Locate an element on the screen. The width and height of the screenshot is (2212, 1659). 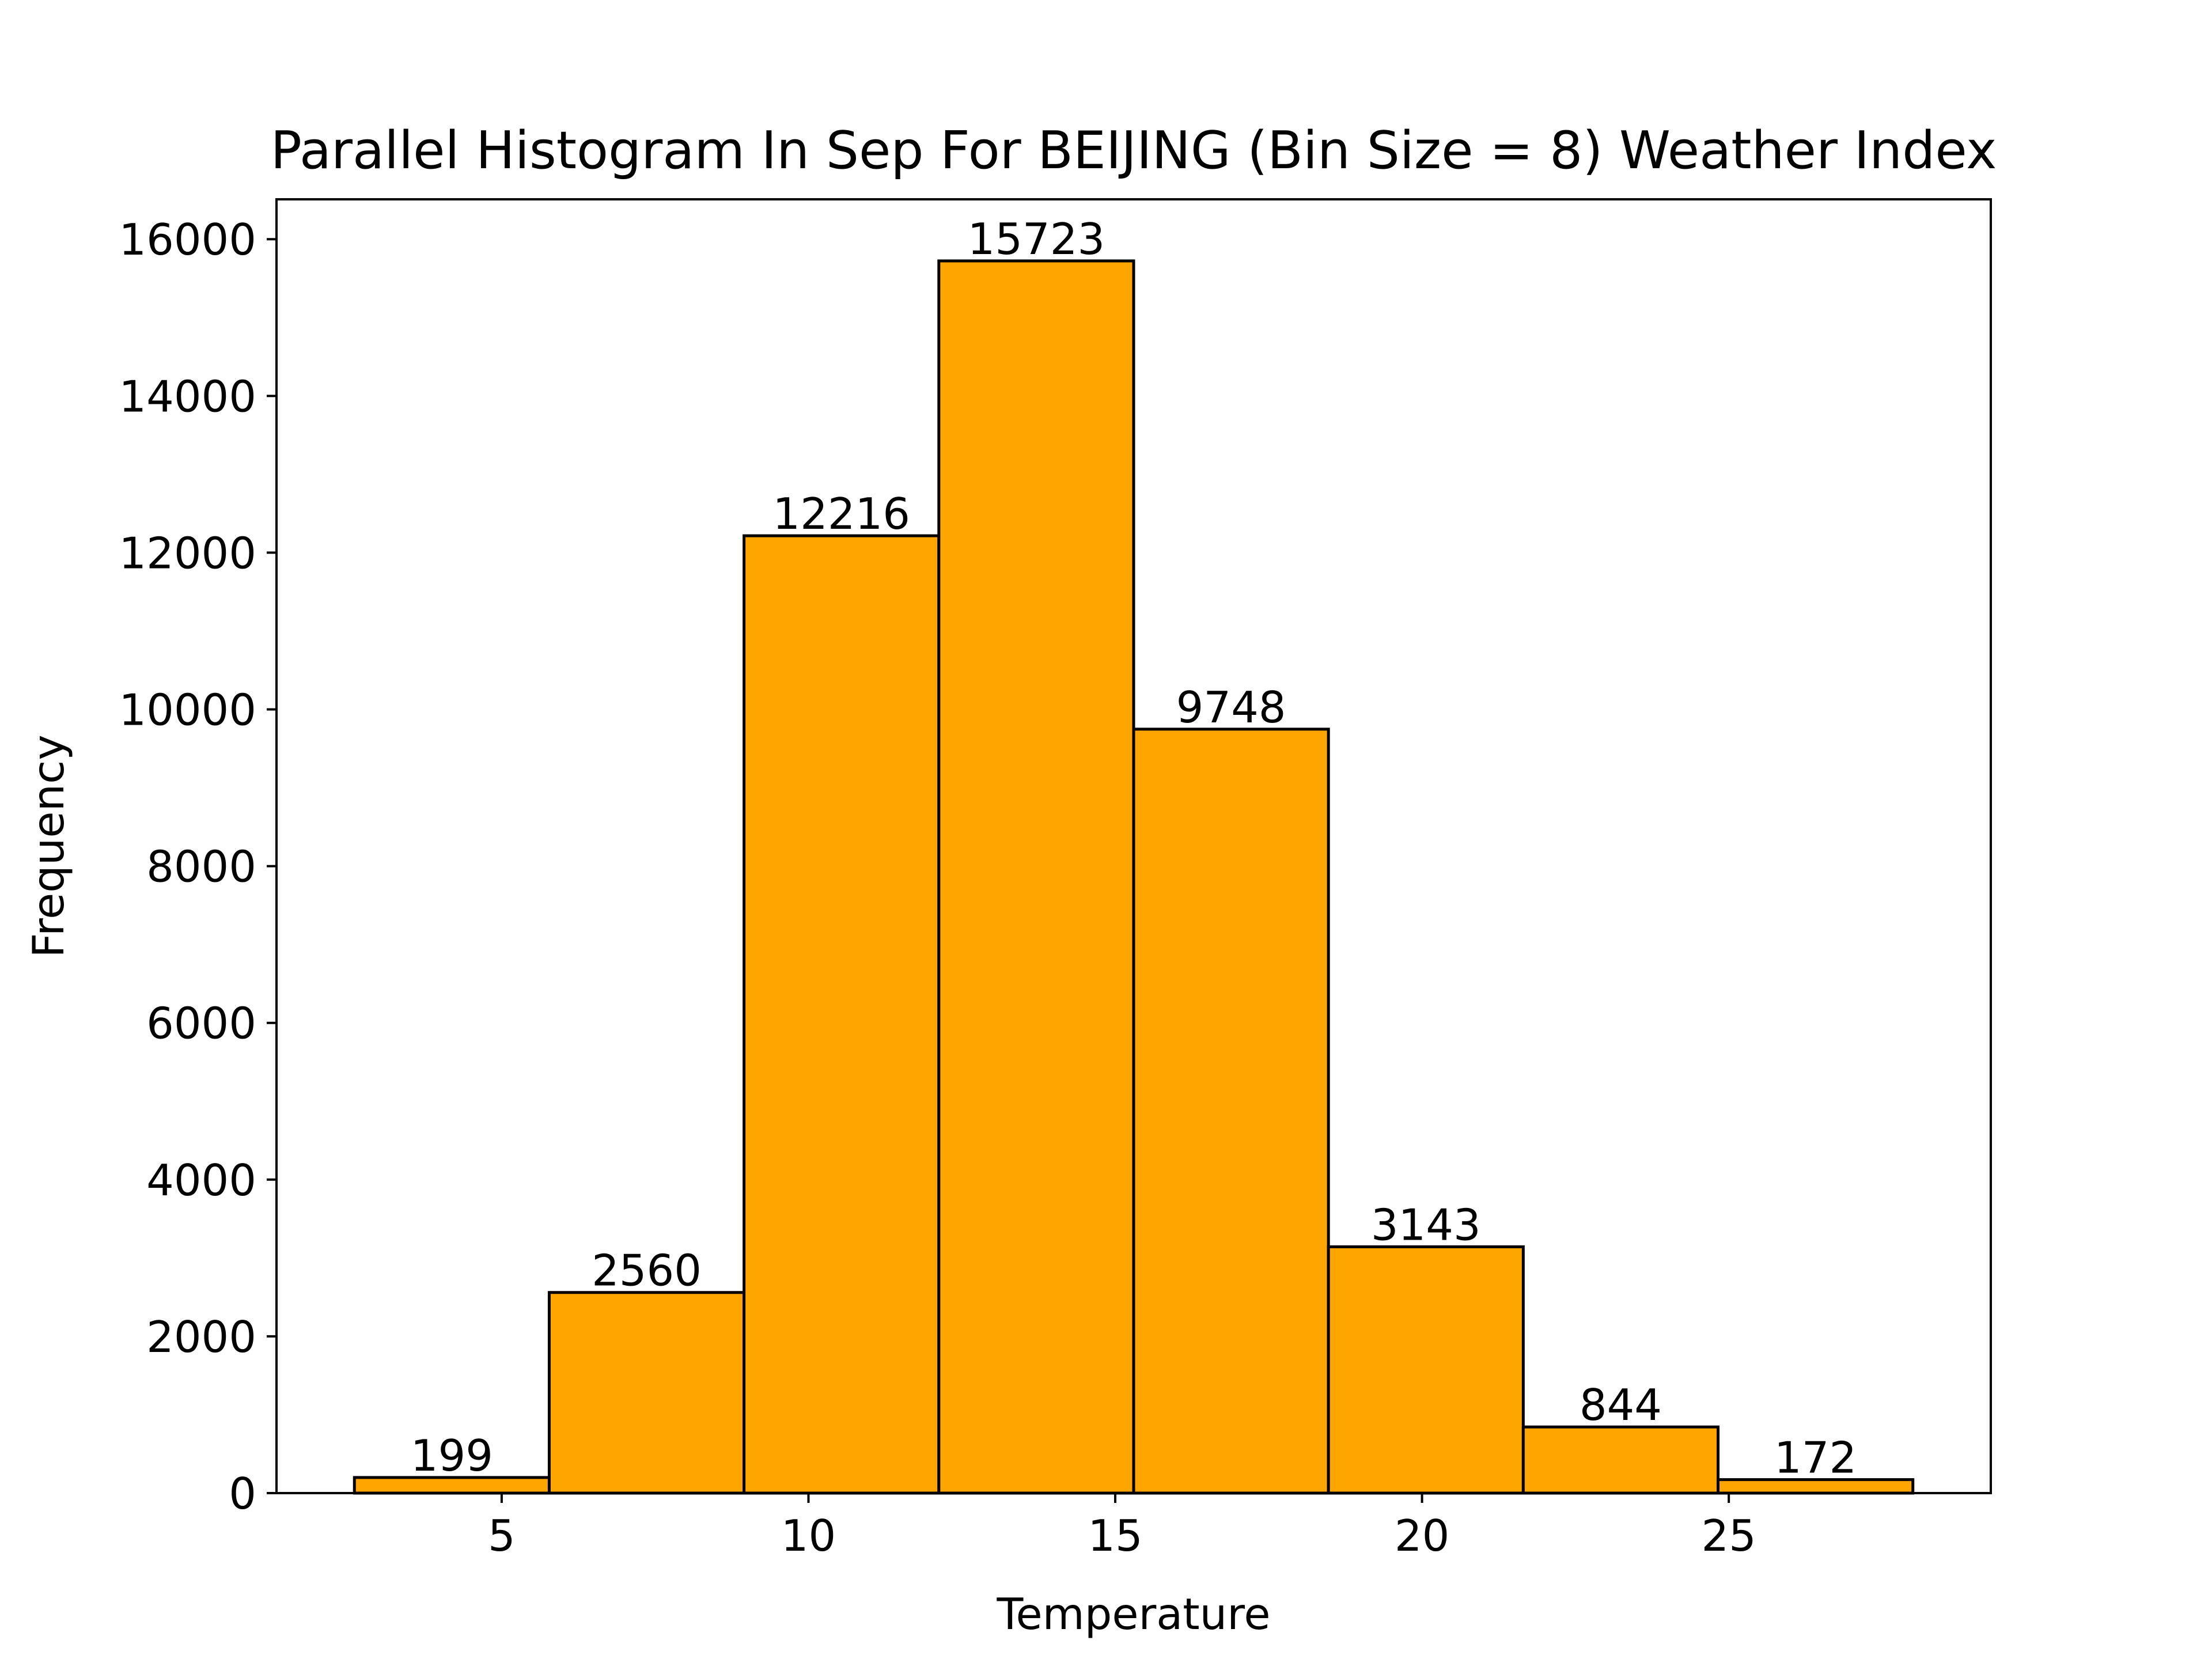
y-tick-label: 8000 is located at coordinates (201, 867).